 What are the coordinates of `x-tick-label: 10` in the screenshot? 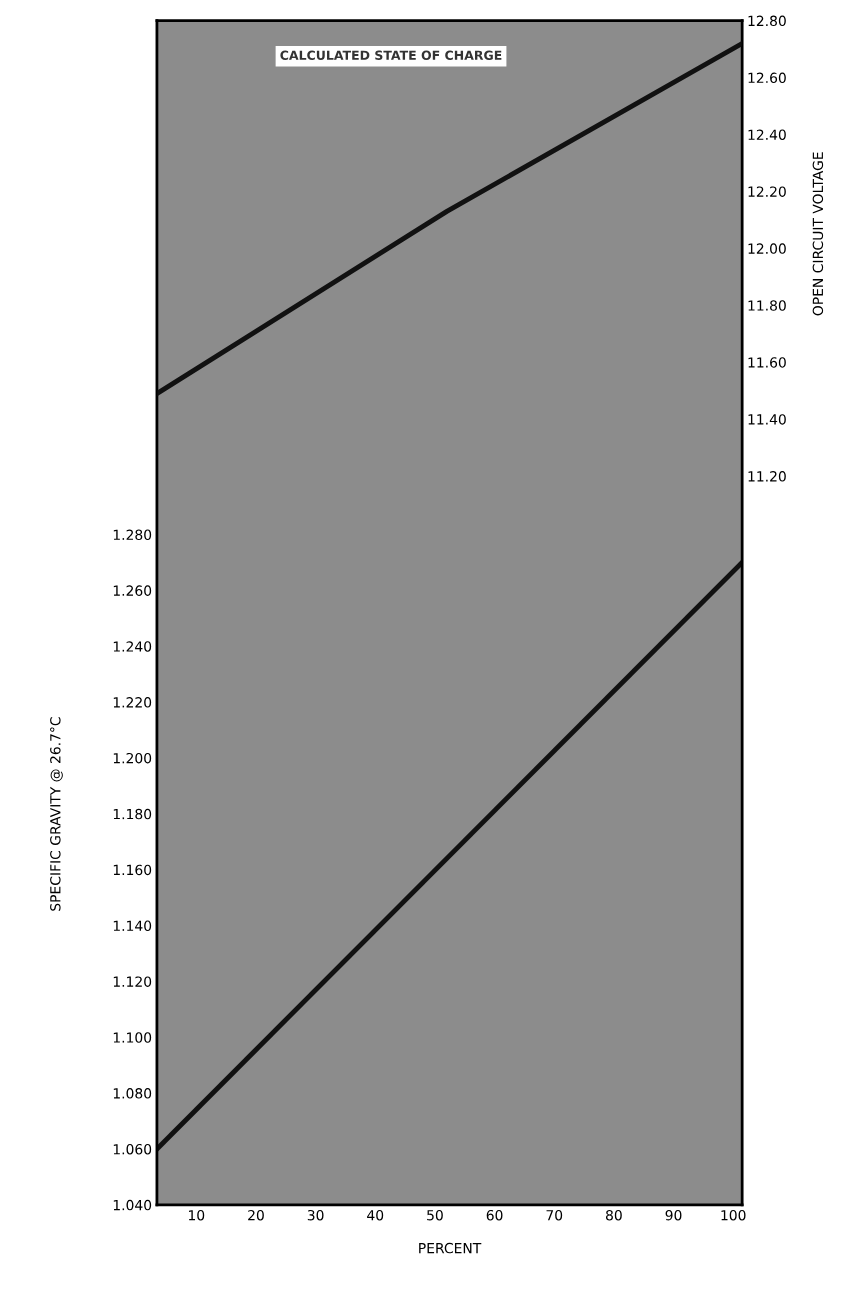 It's located at (196, 1215).